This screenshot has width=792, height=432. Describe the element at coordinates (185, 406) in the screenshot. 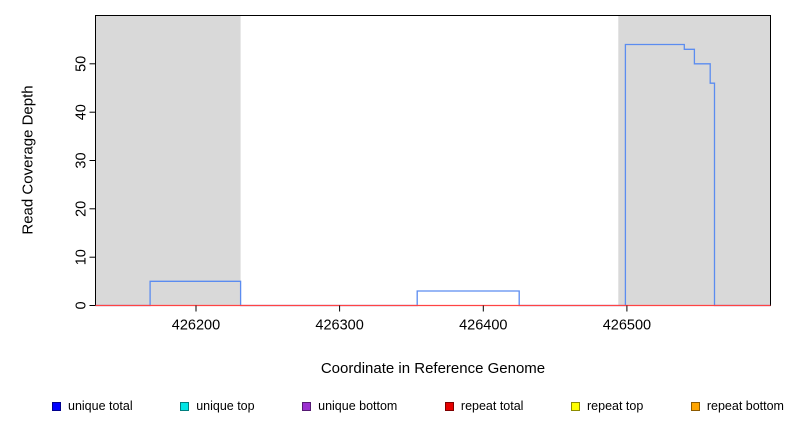

I see `legend-swatch-unique-top` at that location.